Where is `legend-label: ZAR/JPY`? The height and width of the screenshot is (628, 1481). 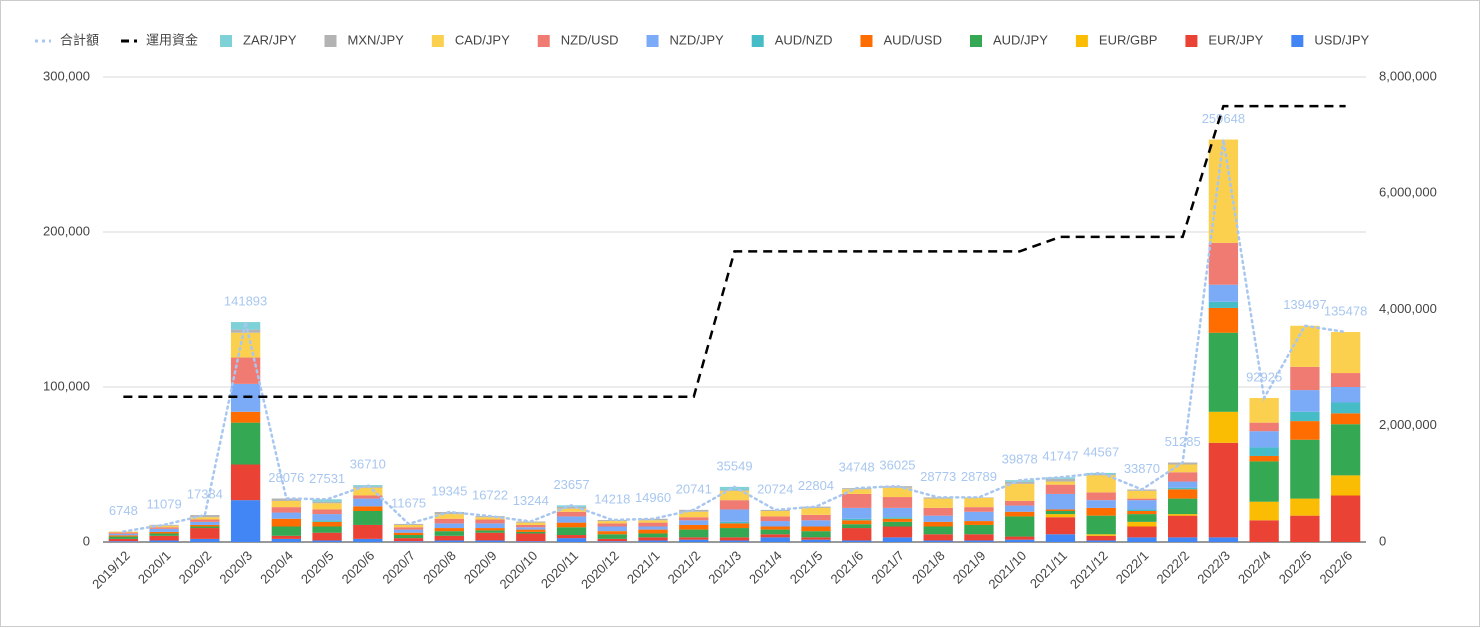 legend-label: ZAR/JPY is located at coordinates (270, 39).